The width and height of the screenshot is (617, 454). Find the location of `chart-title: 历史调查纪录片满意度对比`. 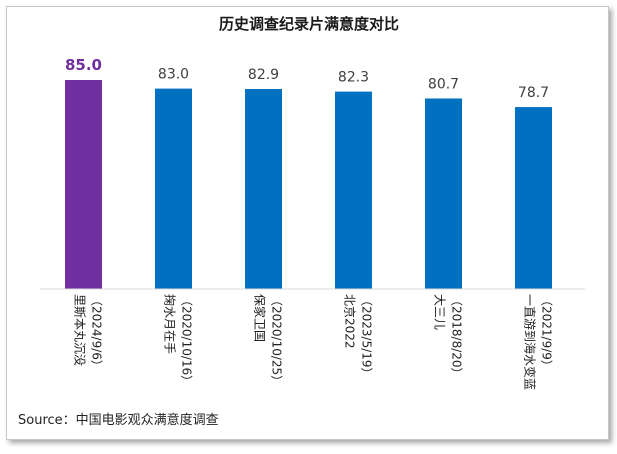

chart-title: 历史调查纪录片满意度对比 is located at coordinates (309, 24).